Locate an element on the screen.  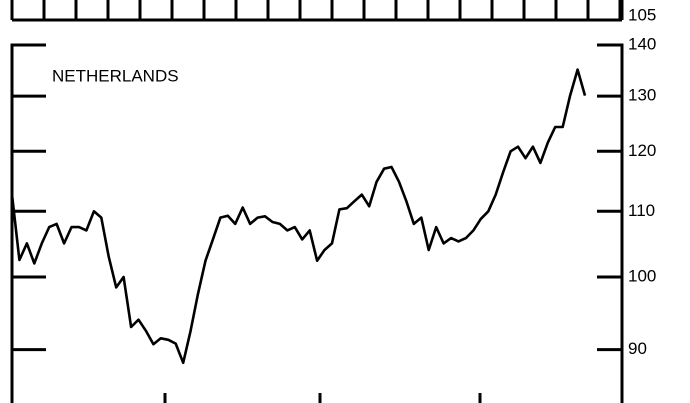
upper-y-tick-label: 105 is located at coordinates (642, 14).